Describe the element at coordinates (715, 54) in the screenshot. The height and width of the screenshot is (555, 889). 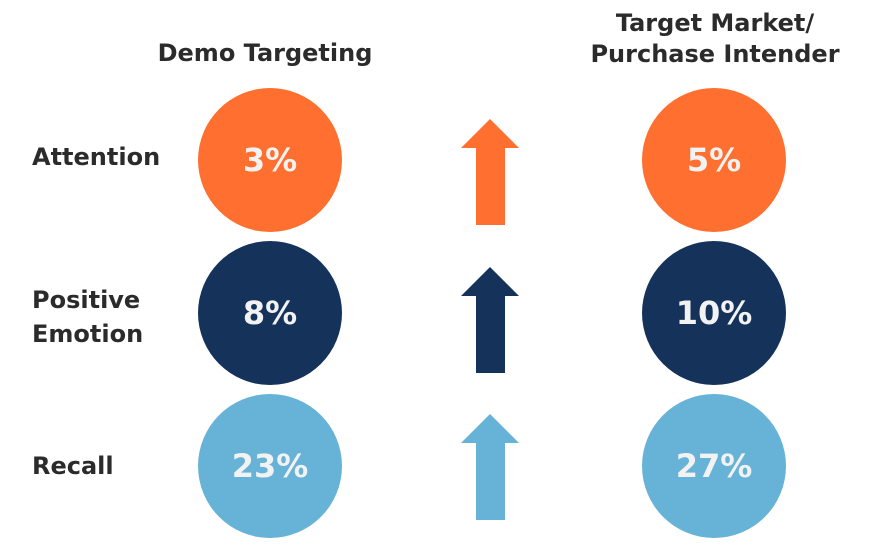
I see `header-target-market-line2: Purchase Intender` at that location.